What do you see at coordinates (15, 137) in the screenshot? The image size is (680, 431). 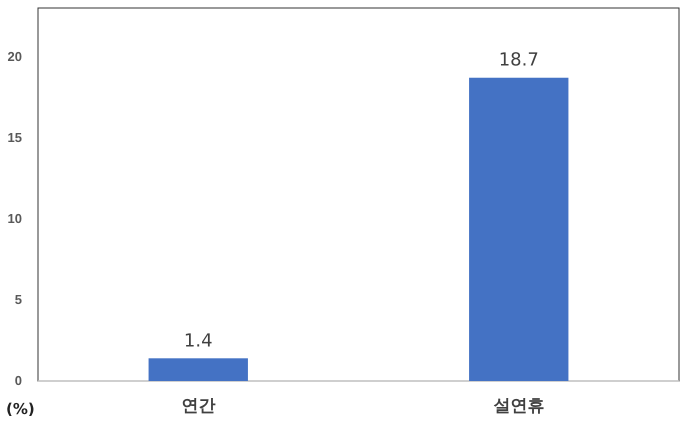 I see `y-tick-label: 15` at bounding box center [15, 137].